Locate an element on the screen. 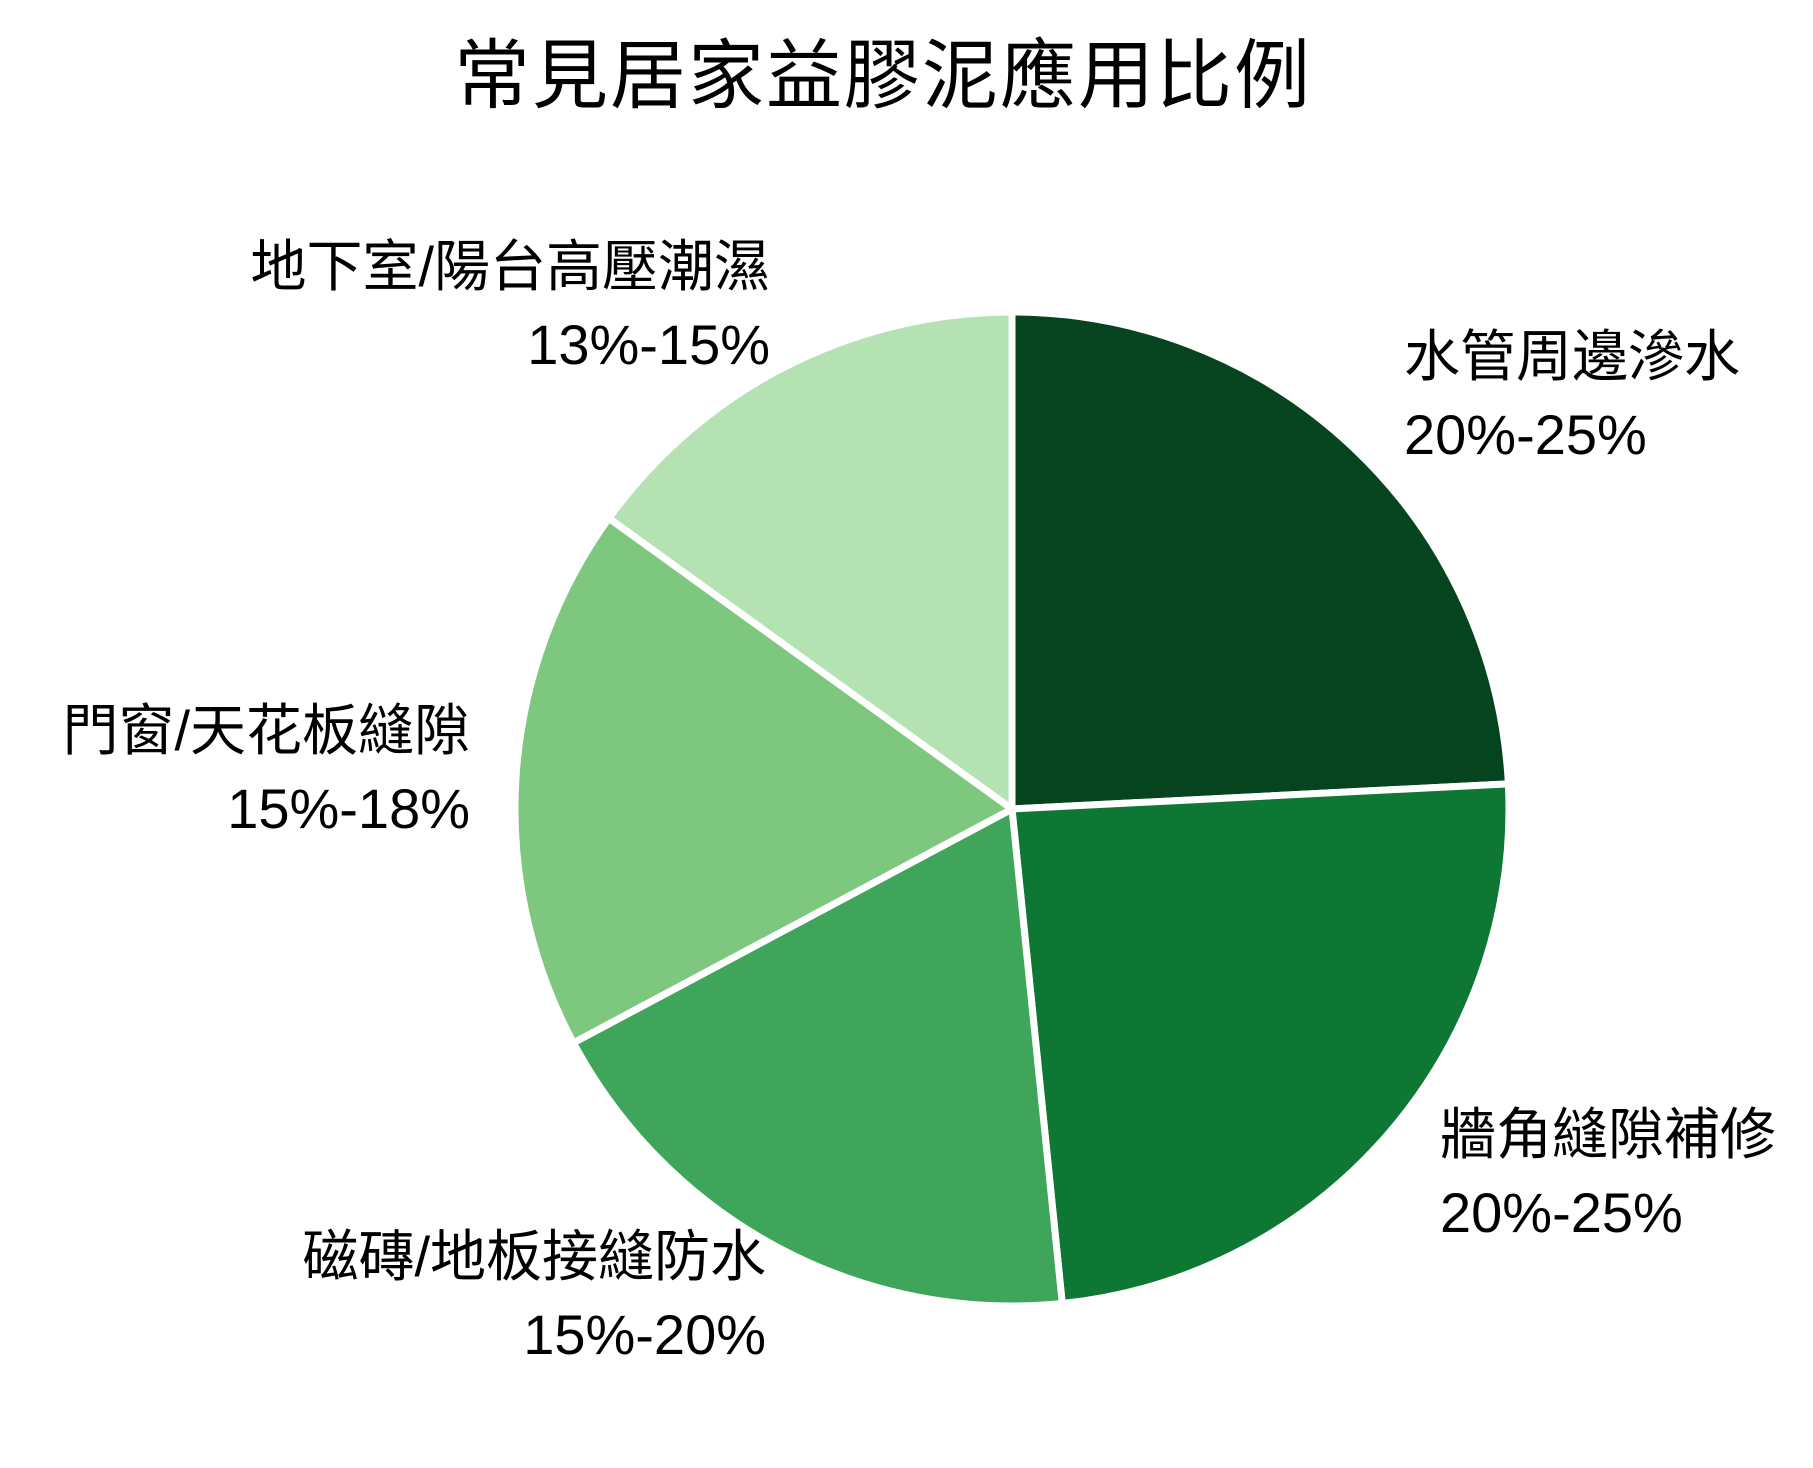 The width and height of the screenshot is (1813, 1468). chart-title: 常見居家益膠泥應用比例 is located at coordinates (883, 76).